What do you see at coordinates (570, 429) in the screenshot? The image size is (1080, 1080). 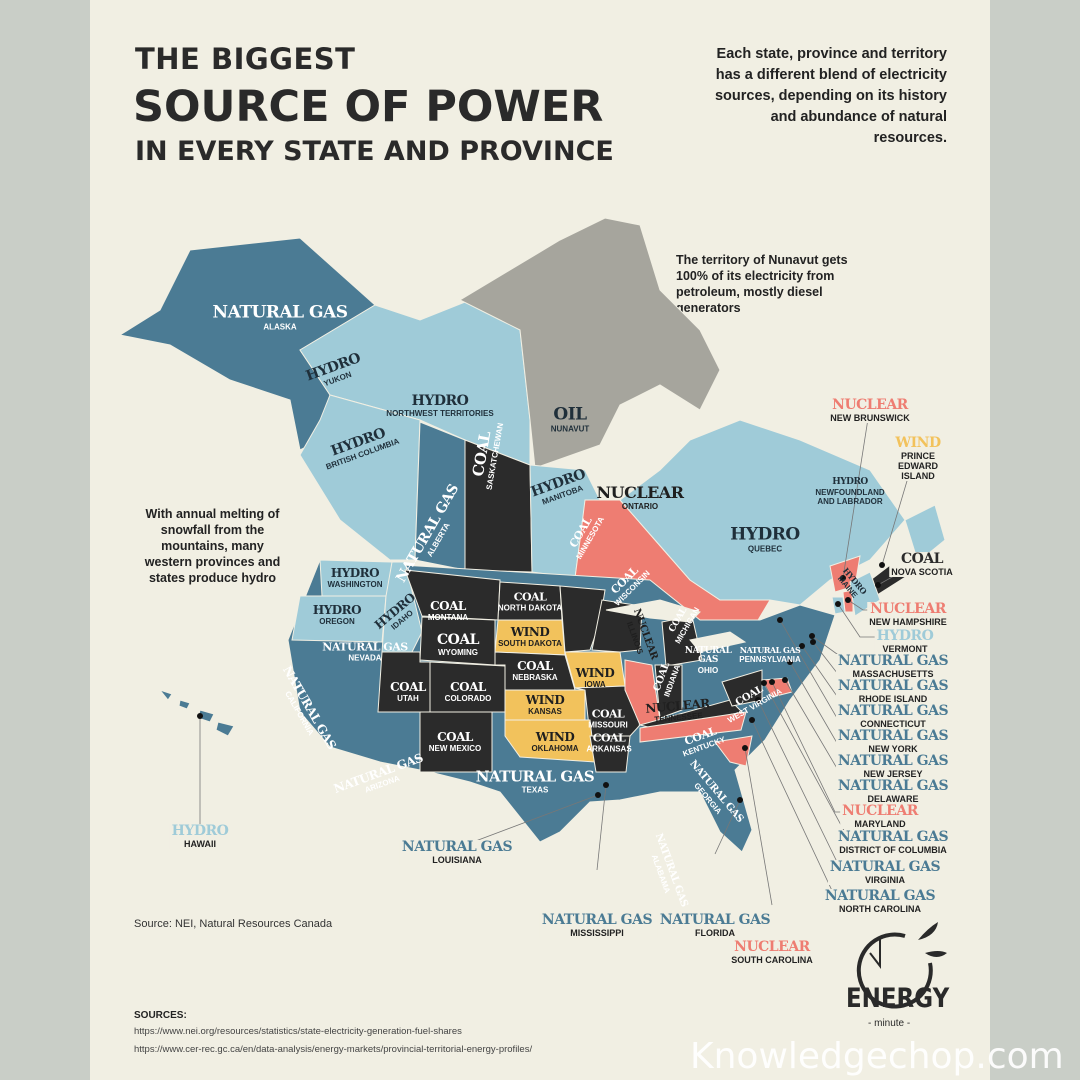 I see `region-label: NUNAVUT` at bounding box center [570, 429].